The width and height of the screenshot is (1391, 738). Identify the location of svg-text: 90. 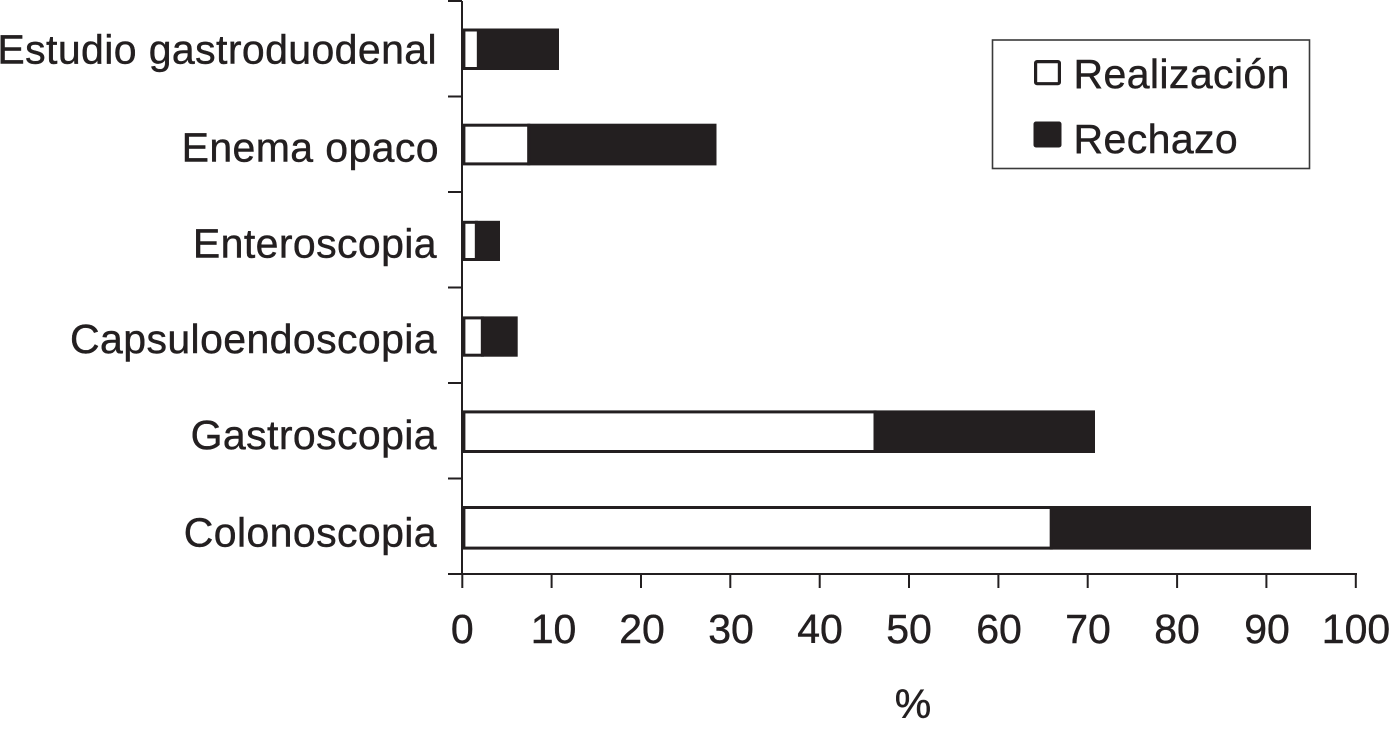
(1267, 629).